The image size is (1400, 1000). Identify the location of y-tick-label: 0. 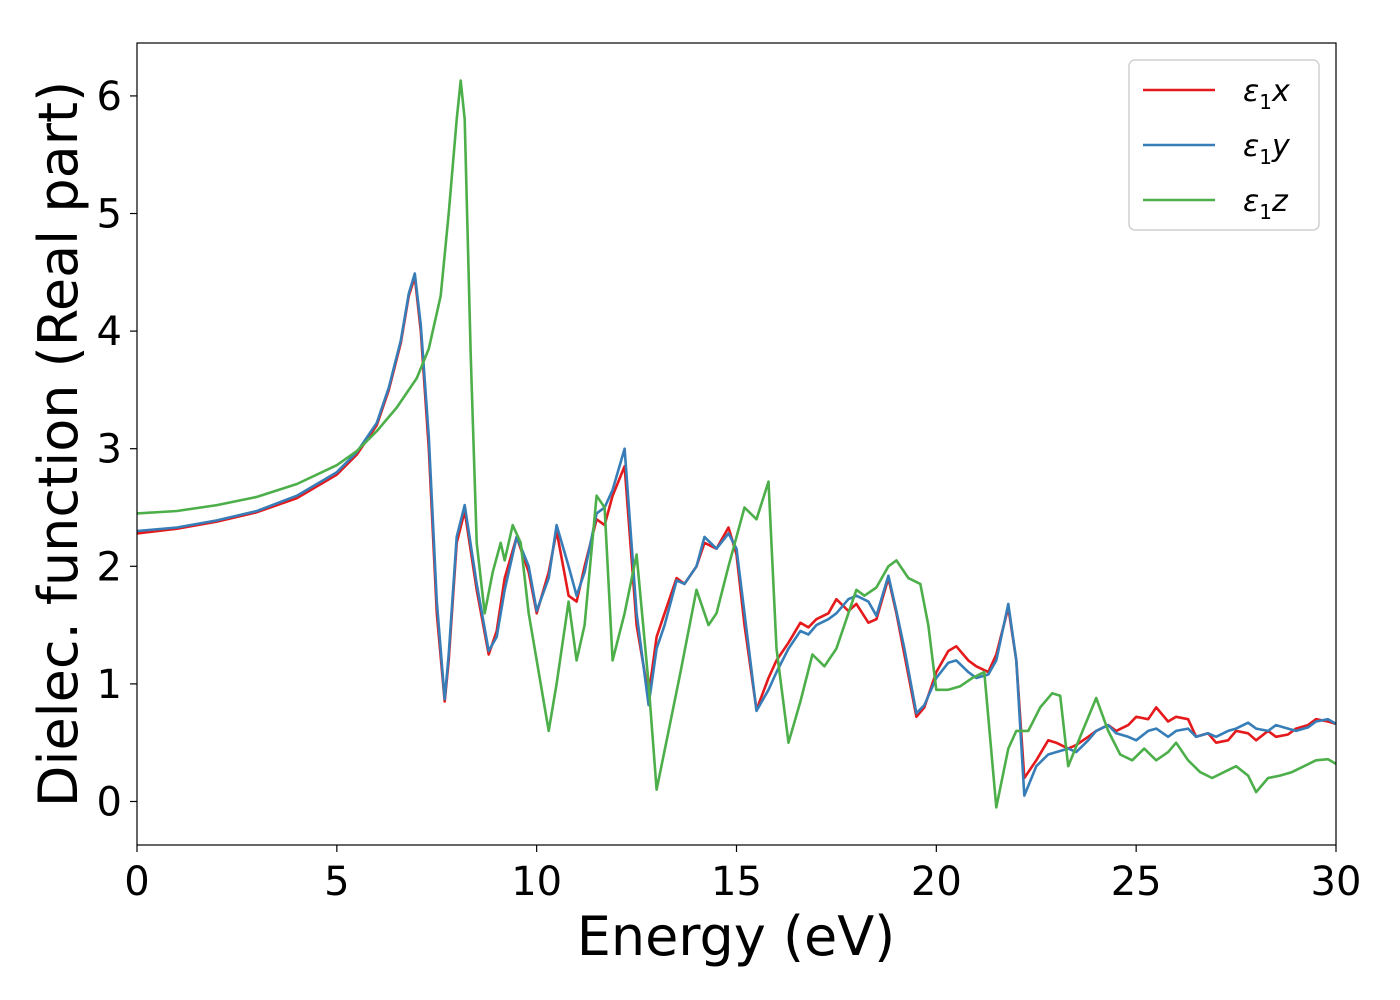
(109, 802).